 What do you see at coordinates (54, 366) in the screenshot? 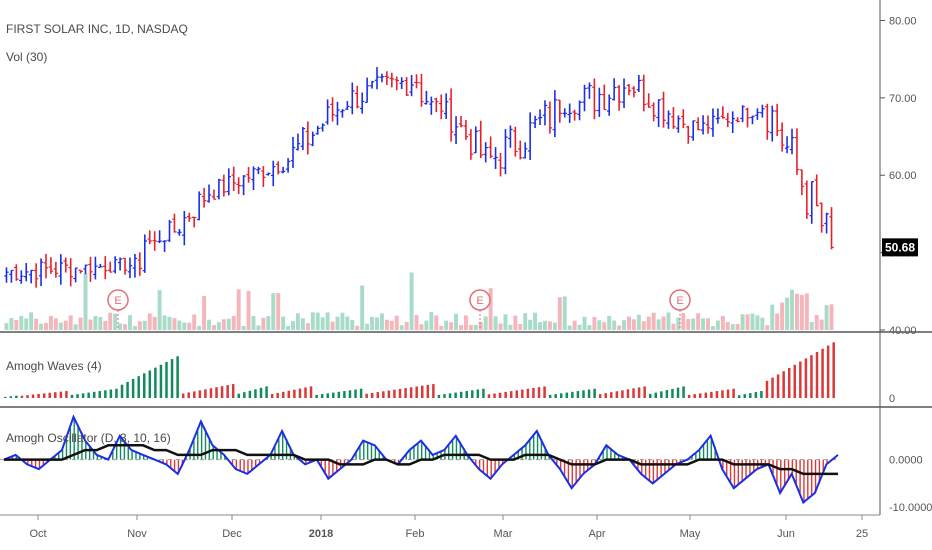
I see `waves-title: Amogh Waves (4)` at bounding box center [54, 366].